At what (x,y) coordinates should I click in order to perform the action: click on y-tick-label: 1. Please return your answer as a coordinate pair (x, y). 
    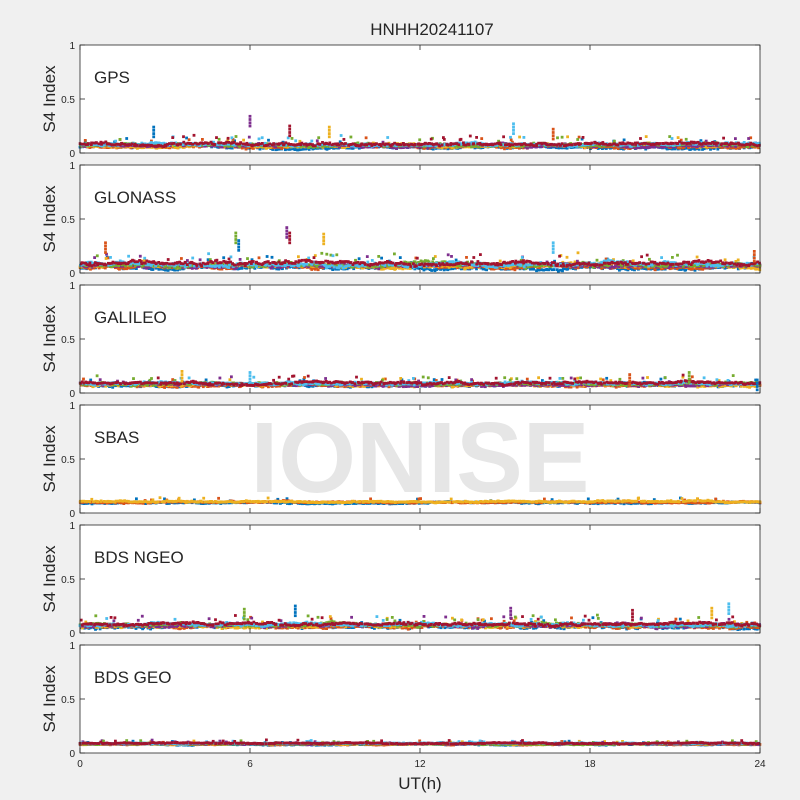
    Looking at the image, I should click on (72, 46).